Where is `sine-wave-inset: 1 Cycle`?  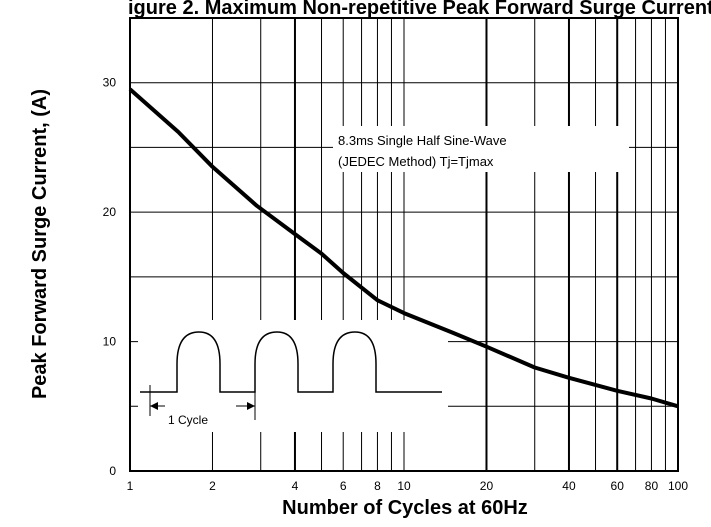 sine-wave-inset: 1 Cycle is located at coordinates (293, 376).